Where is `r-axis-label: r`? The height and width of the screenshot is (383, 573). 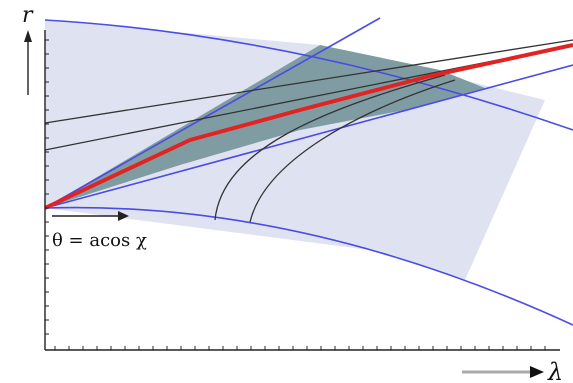
r-axis-label: r is located at coordinates (28, 15).